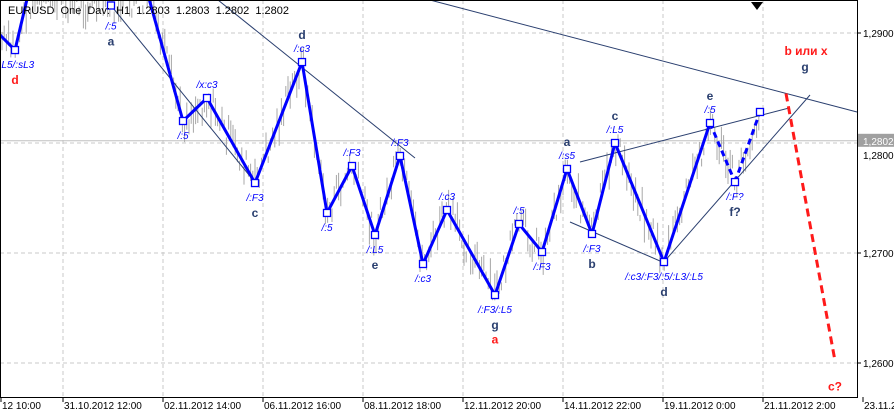 The height and width of the screenshot is (412, 894). I want to click on x-tick-label: 19.11.2012 0:00, so click(700, 406).